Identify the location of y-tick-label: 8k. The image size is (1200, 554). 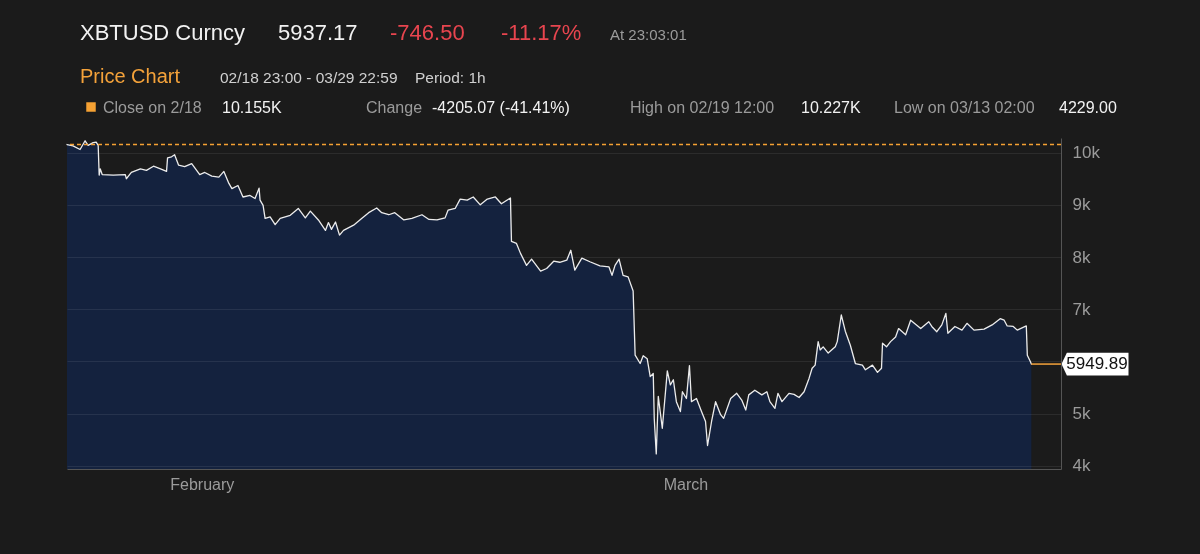
(1081, 257).